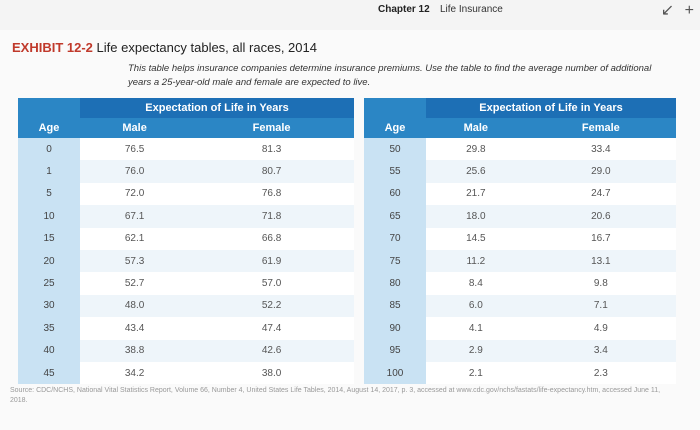 Image resolution: width=700 pixels, height=430 pixels. I want to click on exhibit-title: Life expectancy tables, all races, 2014, so click(206, 47).